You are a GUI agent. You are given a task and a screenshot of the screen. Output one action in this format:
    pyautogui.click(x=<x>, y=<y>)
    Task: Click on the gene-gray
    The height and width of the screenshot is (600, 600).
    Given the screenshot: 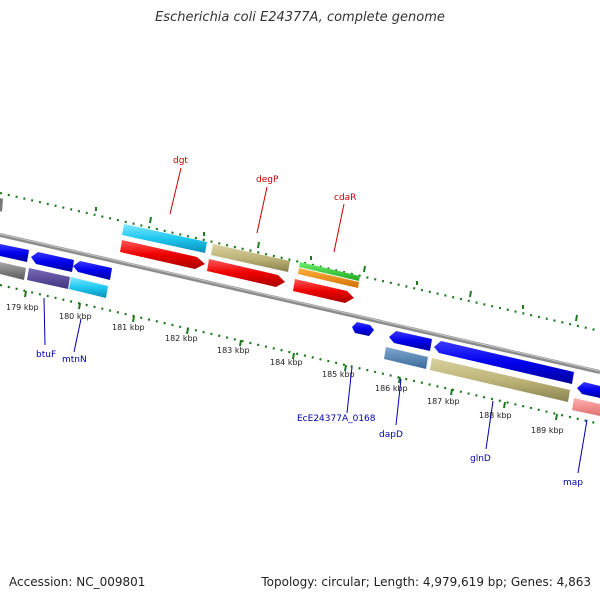 What is the action you would take?
    pyautogui.click(x=13, y=271)
    